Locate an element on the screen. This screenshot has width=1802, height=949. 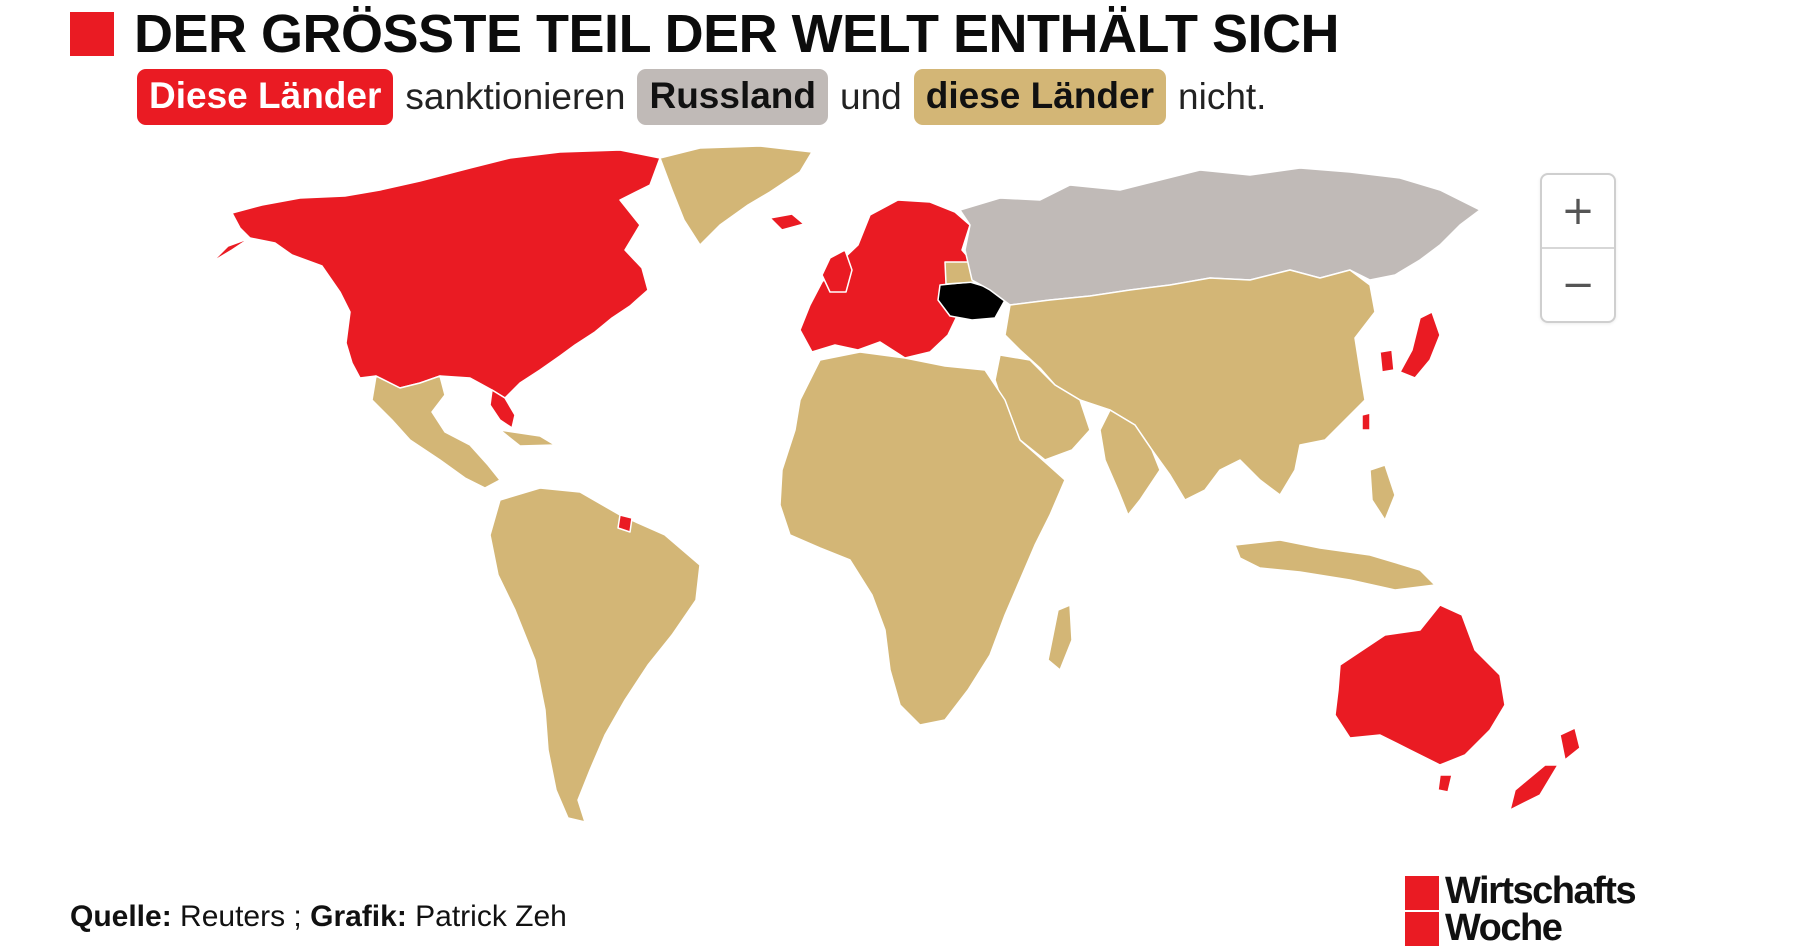
region-french-guiana is located at coordinates (625, 523).